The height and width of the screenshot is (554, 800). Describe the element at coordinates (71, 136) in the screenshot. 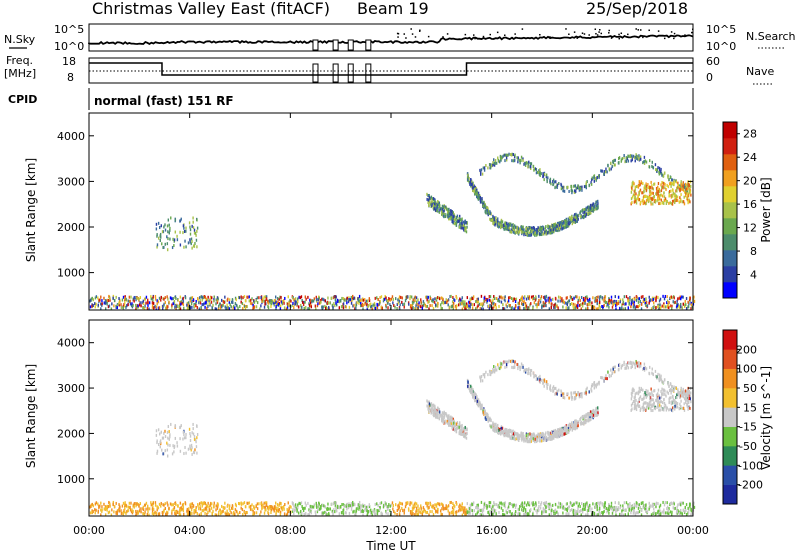

I see `power-ytick-label-3: 4000` at that location.